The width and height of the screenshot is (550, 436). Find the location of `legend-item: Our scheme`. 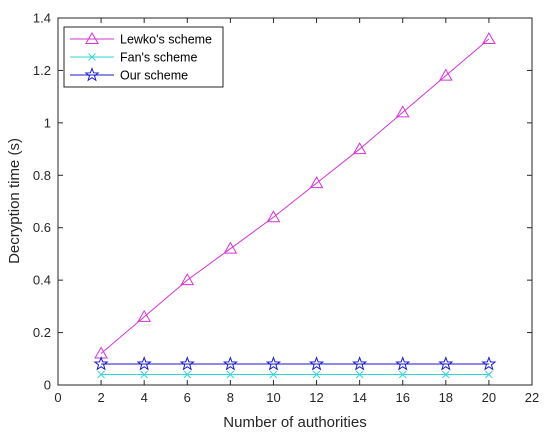

legend-item: Our scheme is located at coordinates (129, 75).